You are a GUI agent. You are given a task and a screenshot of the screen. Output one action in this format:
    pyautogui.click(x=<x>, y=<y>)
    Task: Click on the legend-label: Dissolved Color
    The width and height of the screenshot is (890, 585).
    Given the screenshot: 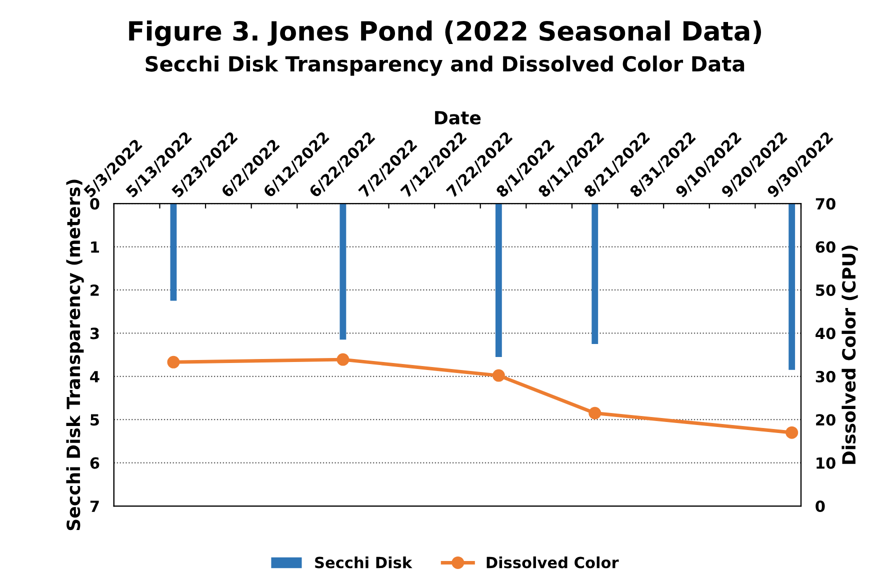 What is the action you would take?
    pyautogui.click(x=552, y=562)
    